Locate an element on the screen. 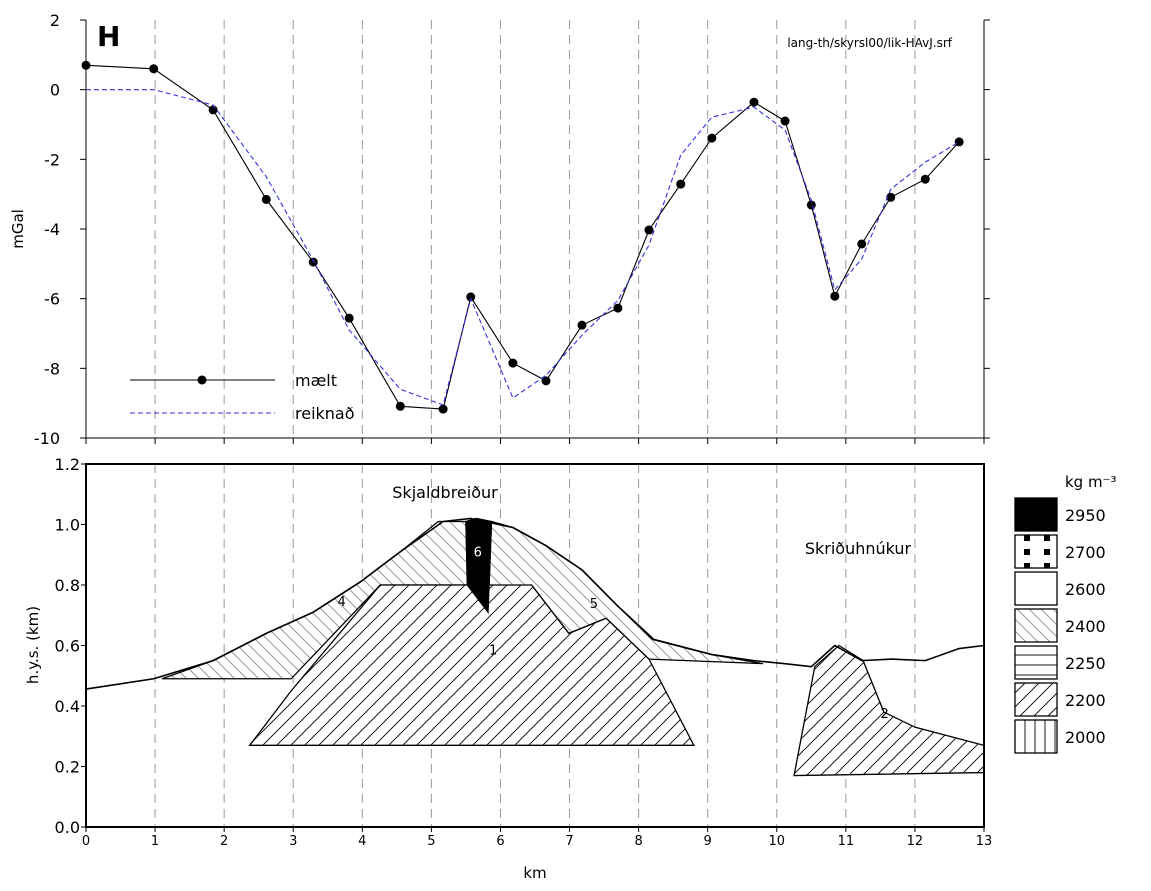 Image resolution: width=1151 pixels, height=891 pixels. body-label: 5 is located at coordinates (594, 604).